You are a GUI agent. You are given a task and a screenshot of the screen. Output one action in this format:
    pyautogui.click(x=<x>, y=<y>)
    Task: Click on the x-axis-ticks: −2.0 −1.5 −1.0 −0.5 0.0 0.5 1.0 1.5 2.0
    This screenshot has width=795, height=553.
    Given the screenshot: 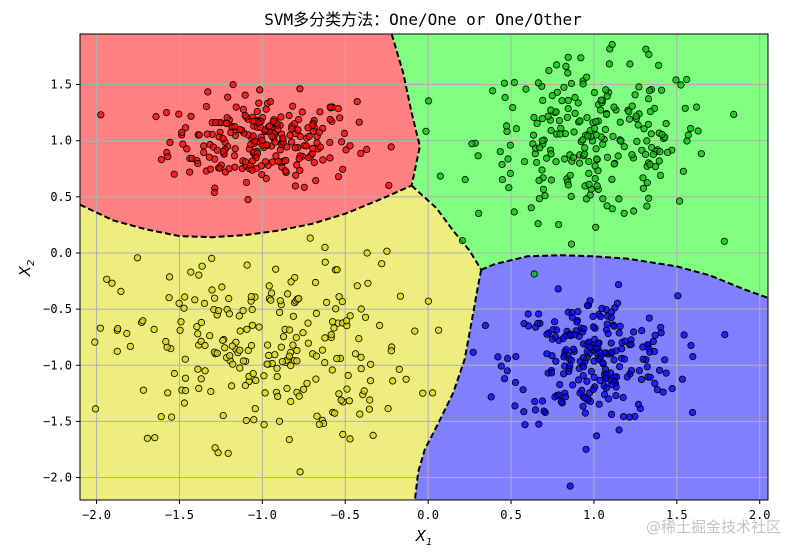 What is the action you would take?
    pyautogui.click(x=426, y=511)
    